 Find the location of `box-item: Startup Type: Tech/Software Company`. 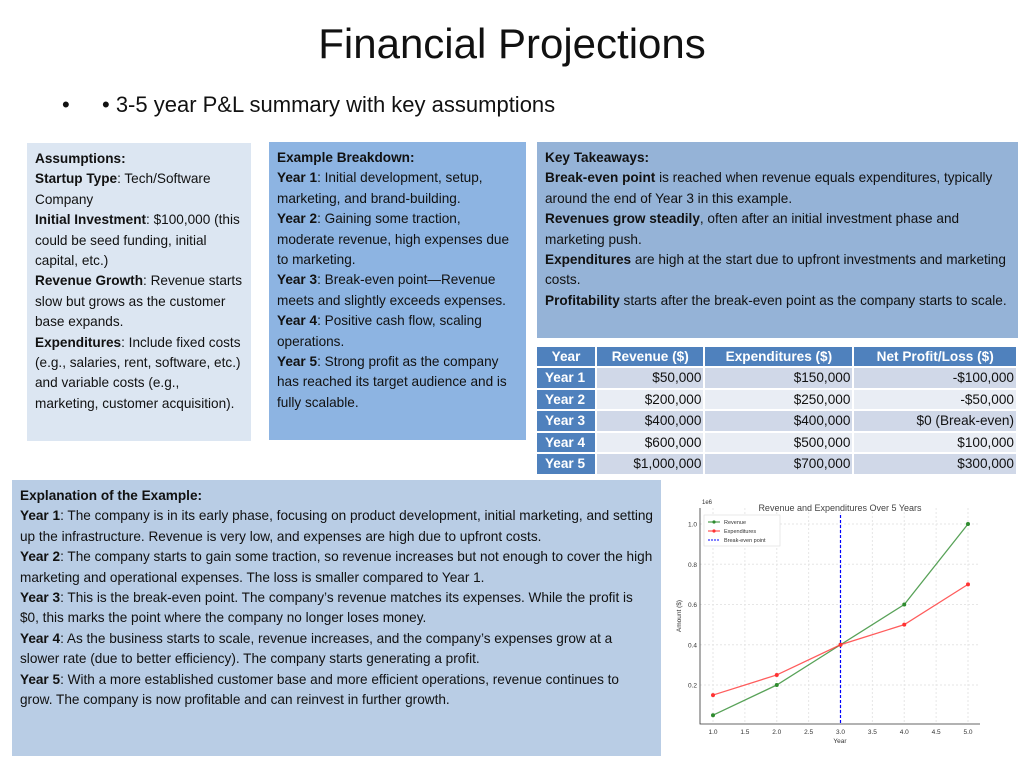

box-item: Startup Type: Tech/Software Company is located at coordinates (139, 189).